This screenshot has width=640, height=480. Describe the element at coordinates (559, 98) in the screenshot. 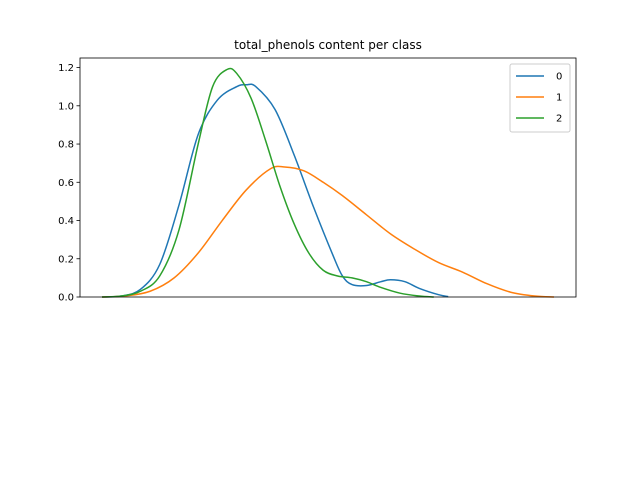

I see `legend-label-1: 1` at that location.